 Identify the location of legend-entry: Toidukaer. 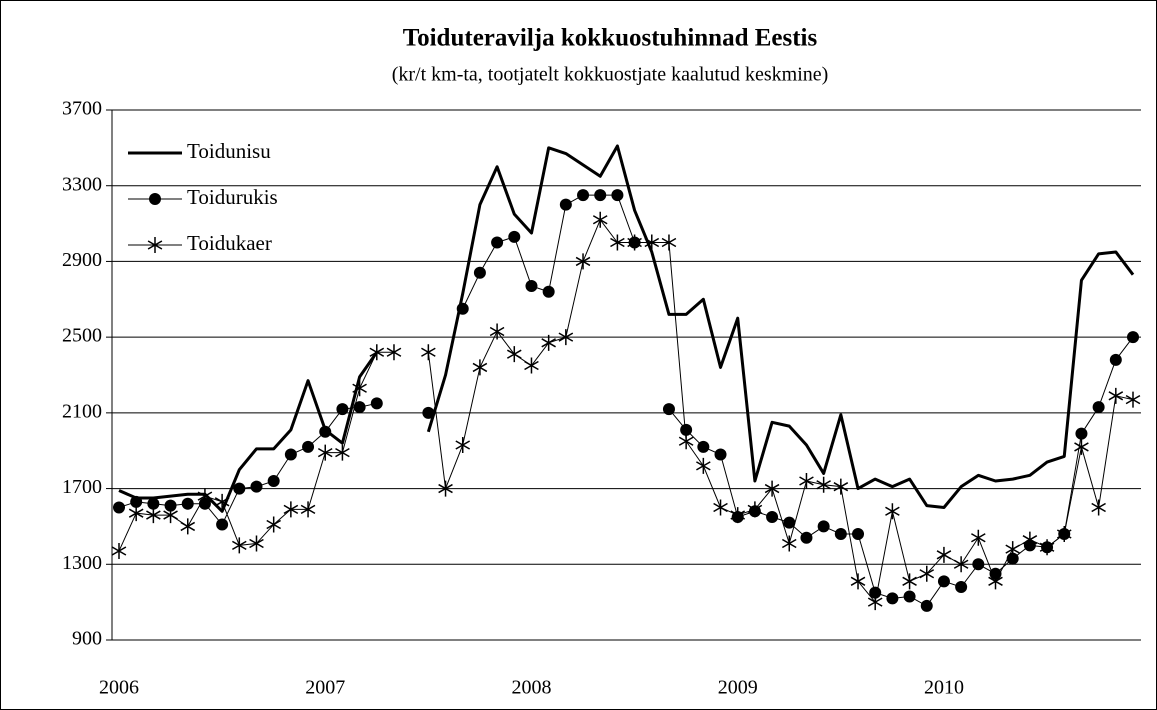
(200, 243).